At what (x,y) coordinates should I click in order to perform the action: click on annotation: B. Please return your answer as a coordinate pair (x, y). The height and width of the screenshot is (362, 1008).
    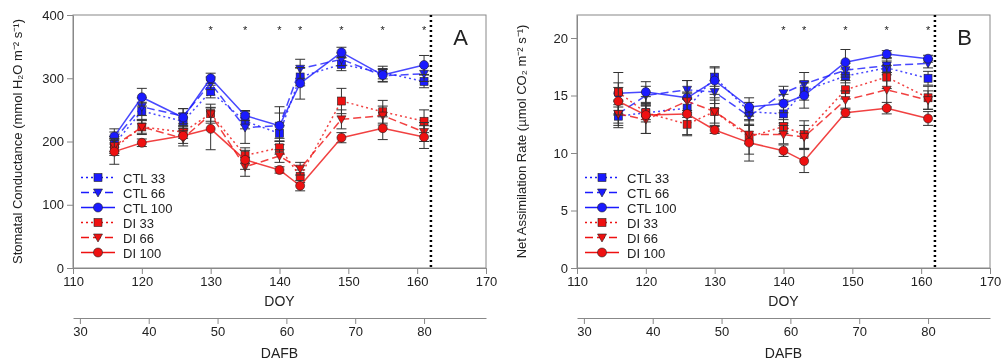
    Looking at the image, I should click on (964, 37).